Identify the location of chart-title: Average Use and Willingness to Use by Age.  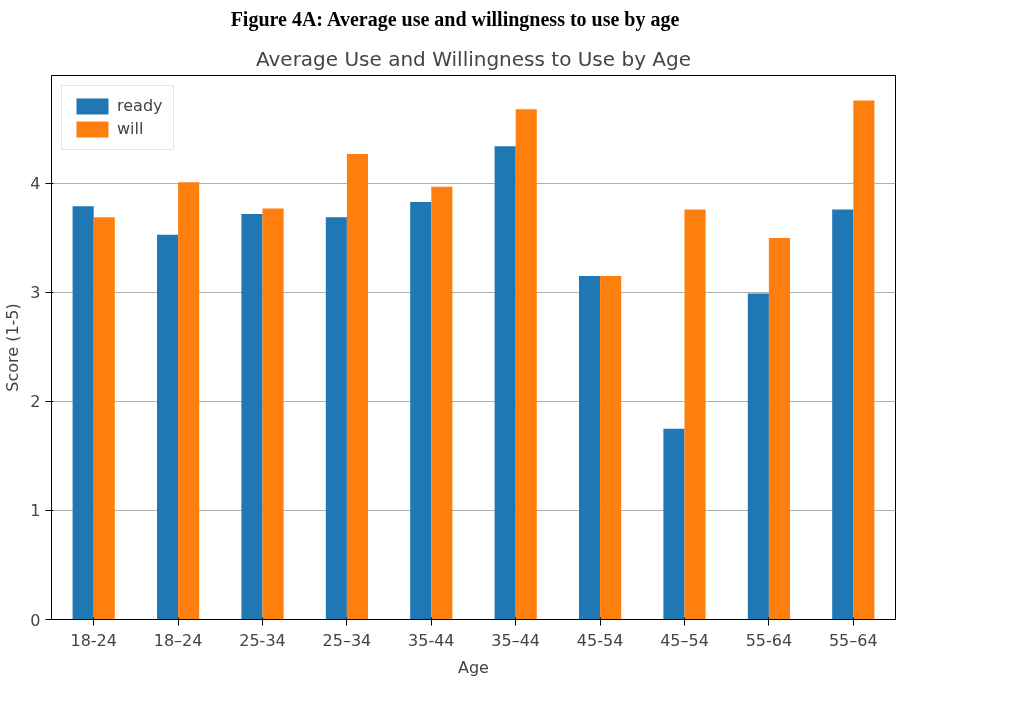
(473, 58).